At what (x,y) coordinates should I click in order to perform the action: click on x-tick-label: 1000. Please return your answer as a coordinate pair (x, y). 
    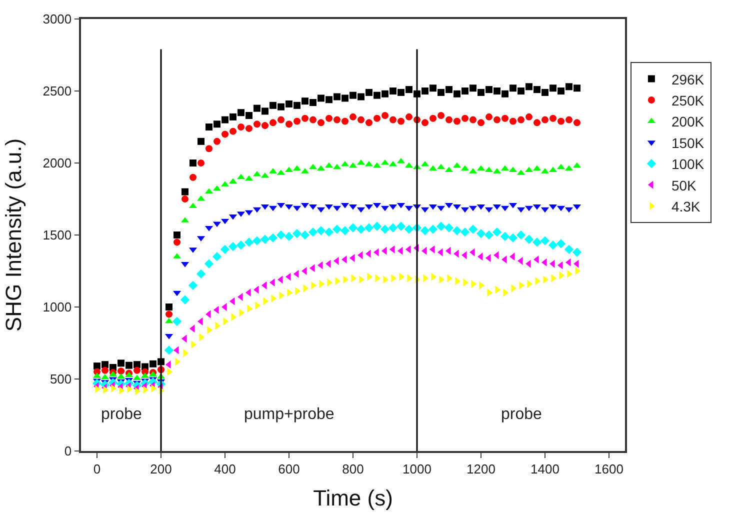
    Looking at the image, I should click on (417, 468).